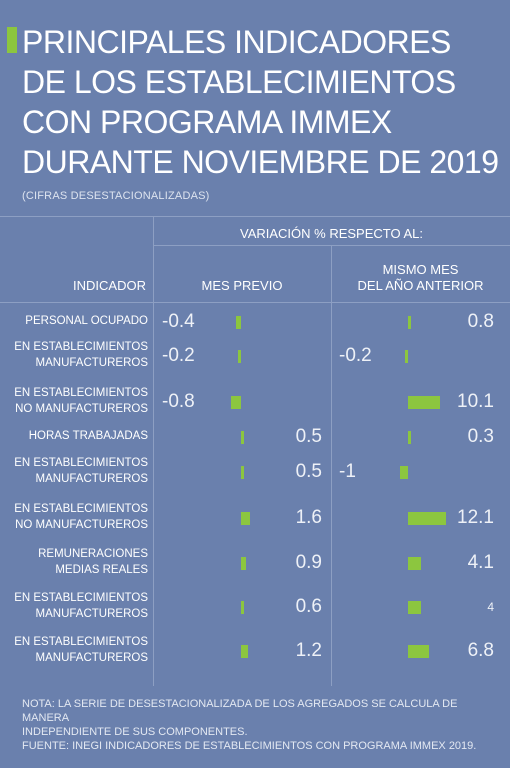 This screenshot has width=510, height=768. What do you see at coordinates (260, 162) in the screenshot?
I see `title-line: DURANTE NOVIEMBRE DE 2019` at bounding box center [260, 162].